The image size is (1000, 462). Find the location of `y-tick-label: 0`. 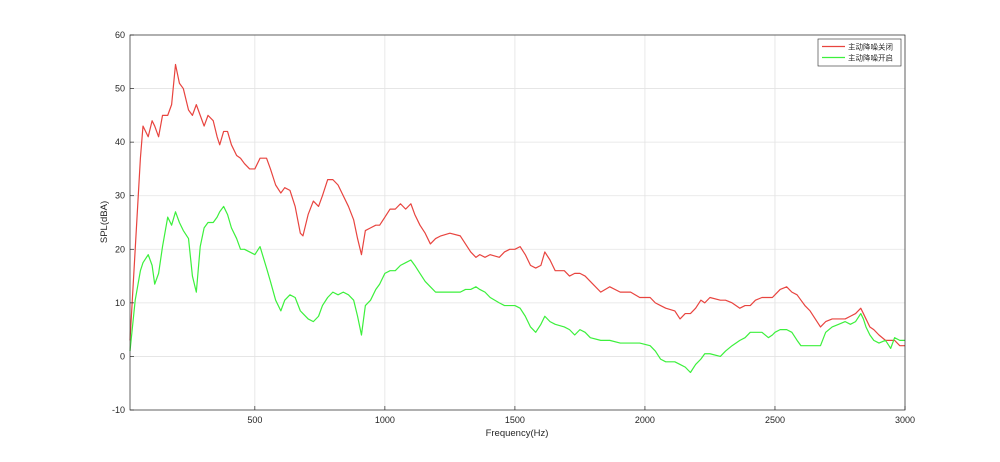

y-tick-label: 0 is located at coordinates (122, 356).